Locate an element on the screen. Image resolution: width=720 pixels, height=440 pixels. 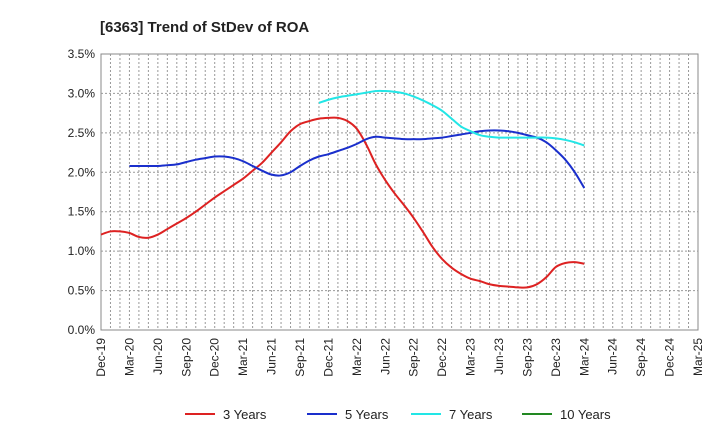
y-tick-label: 1.0% is located at coordinates (82, 251).